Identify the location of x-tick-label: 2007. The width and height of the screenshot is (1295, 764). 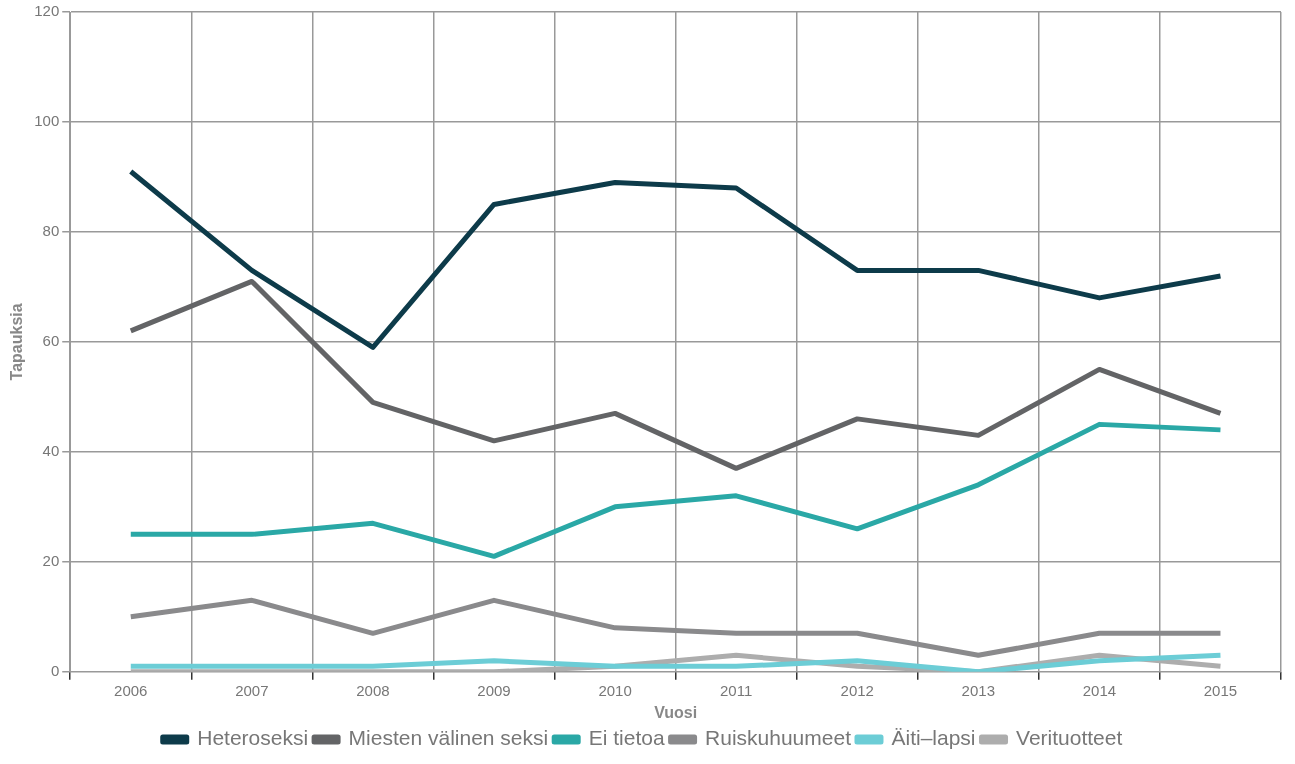
(252, 690).